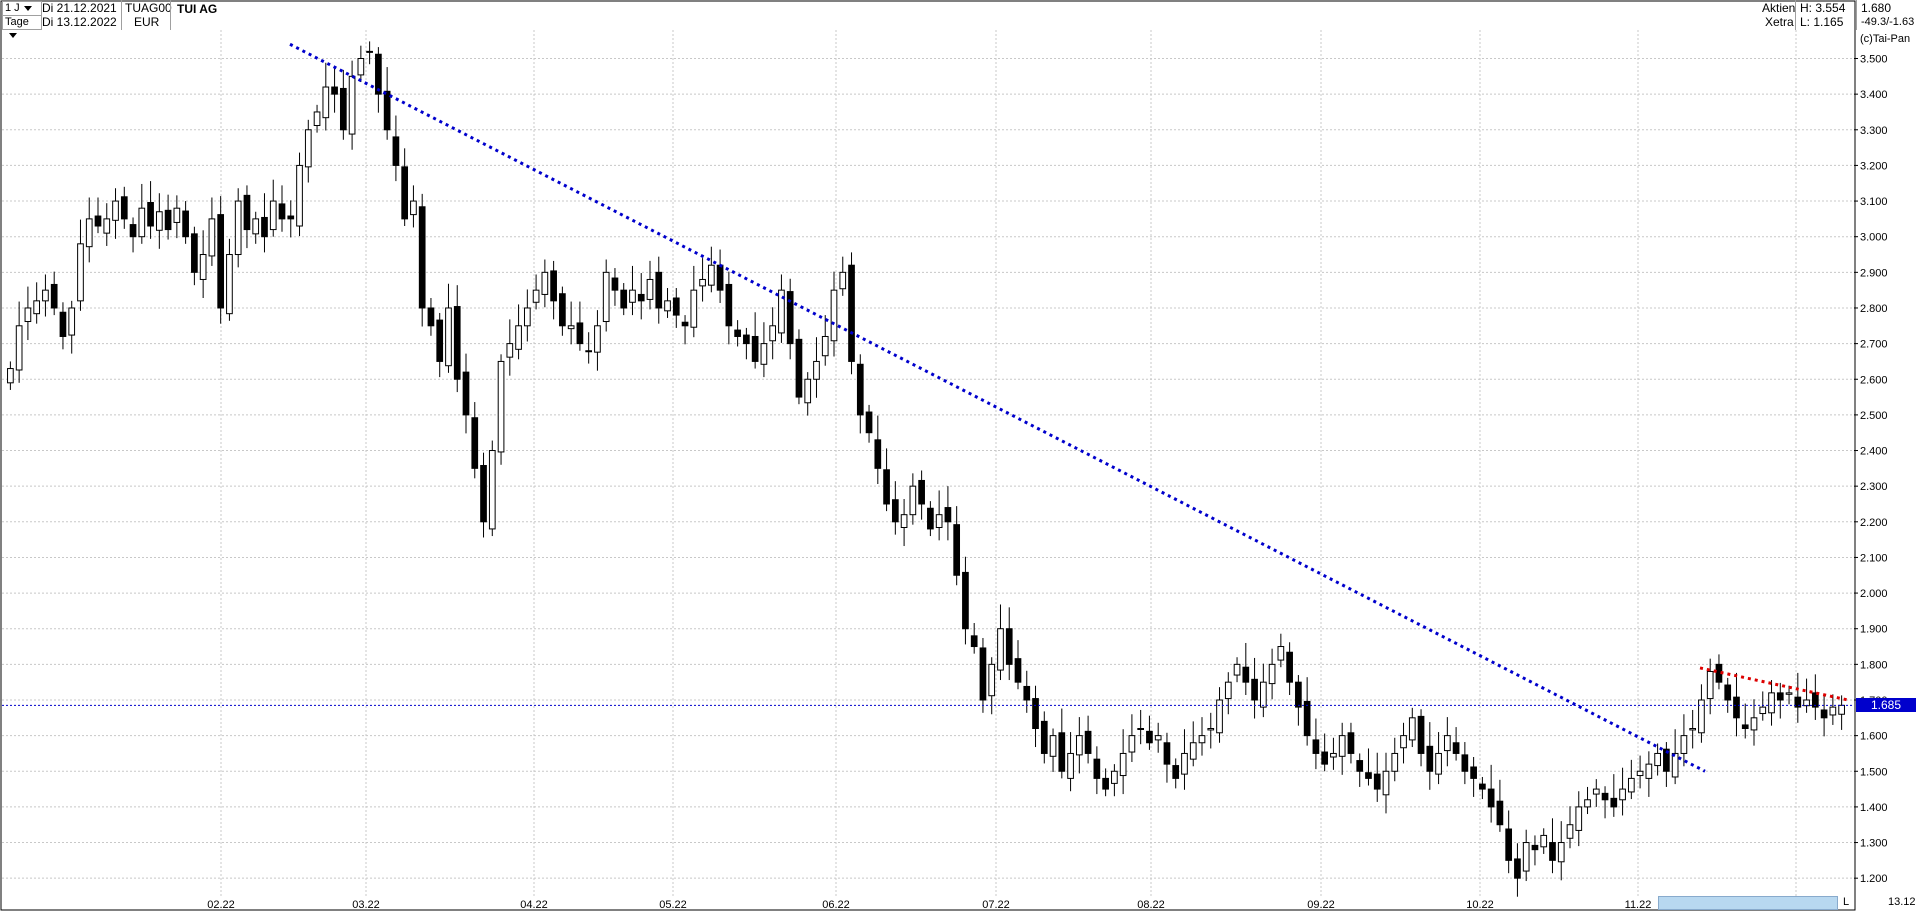 The image size is (1916, 912). I want to click on unit-select: Tage, so click(22, 26).